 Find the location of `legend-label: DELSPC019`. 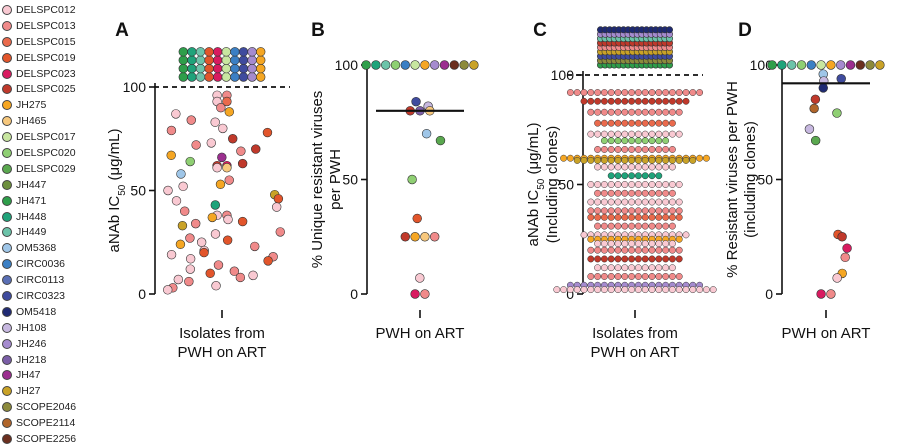

legend-label: DELSPC019 is located at coordinates (46, 57).